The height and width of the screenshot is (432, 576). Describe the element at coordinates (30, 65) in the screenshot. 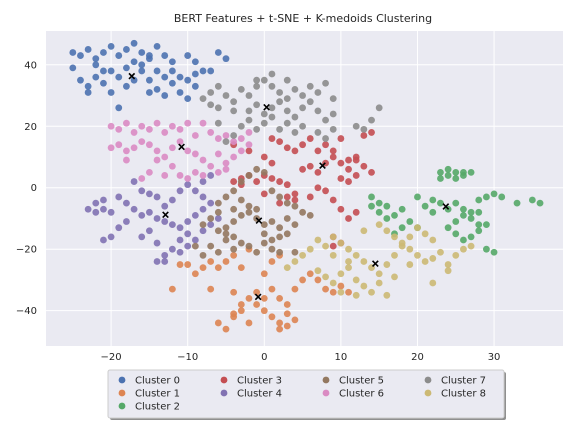

I see `y-tick-label: 40` at that location.